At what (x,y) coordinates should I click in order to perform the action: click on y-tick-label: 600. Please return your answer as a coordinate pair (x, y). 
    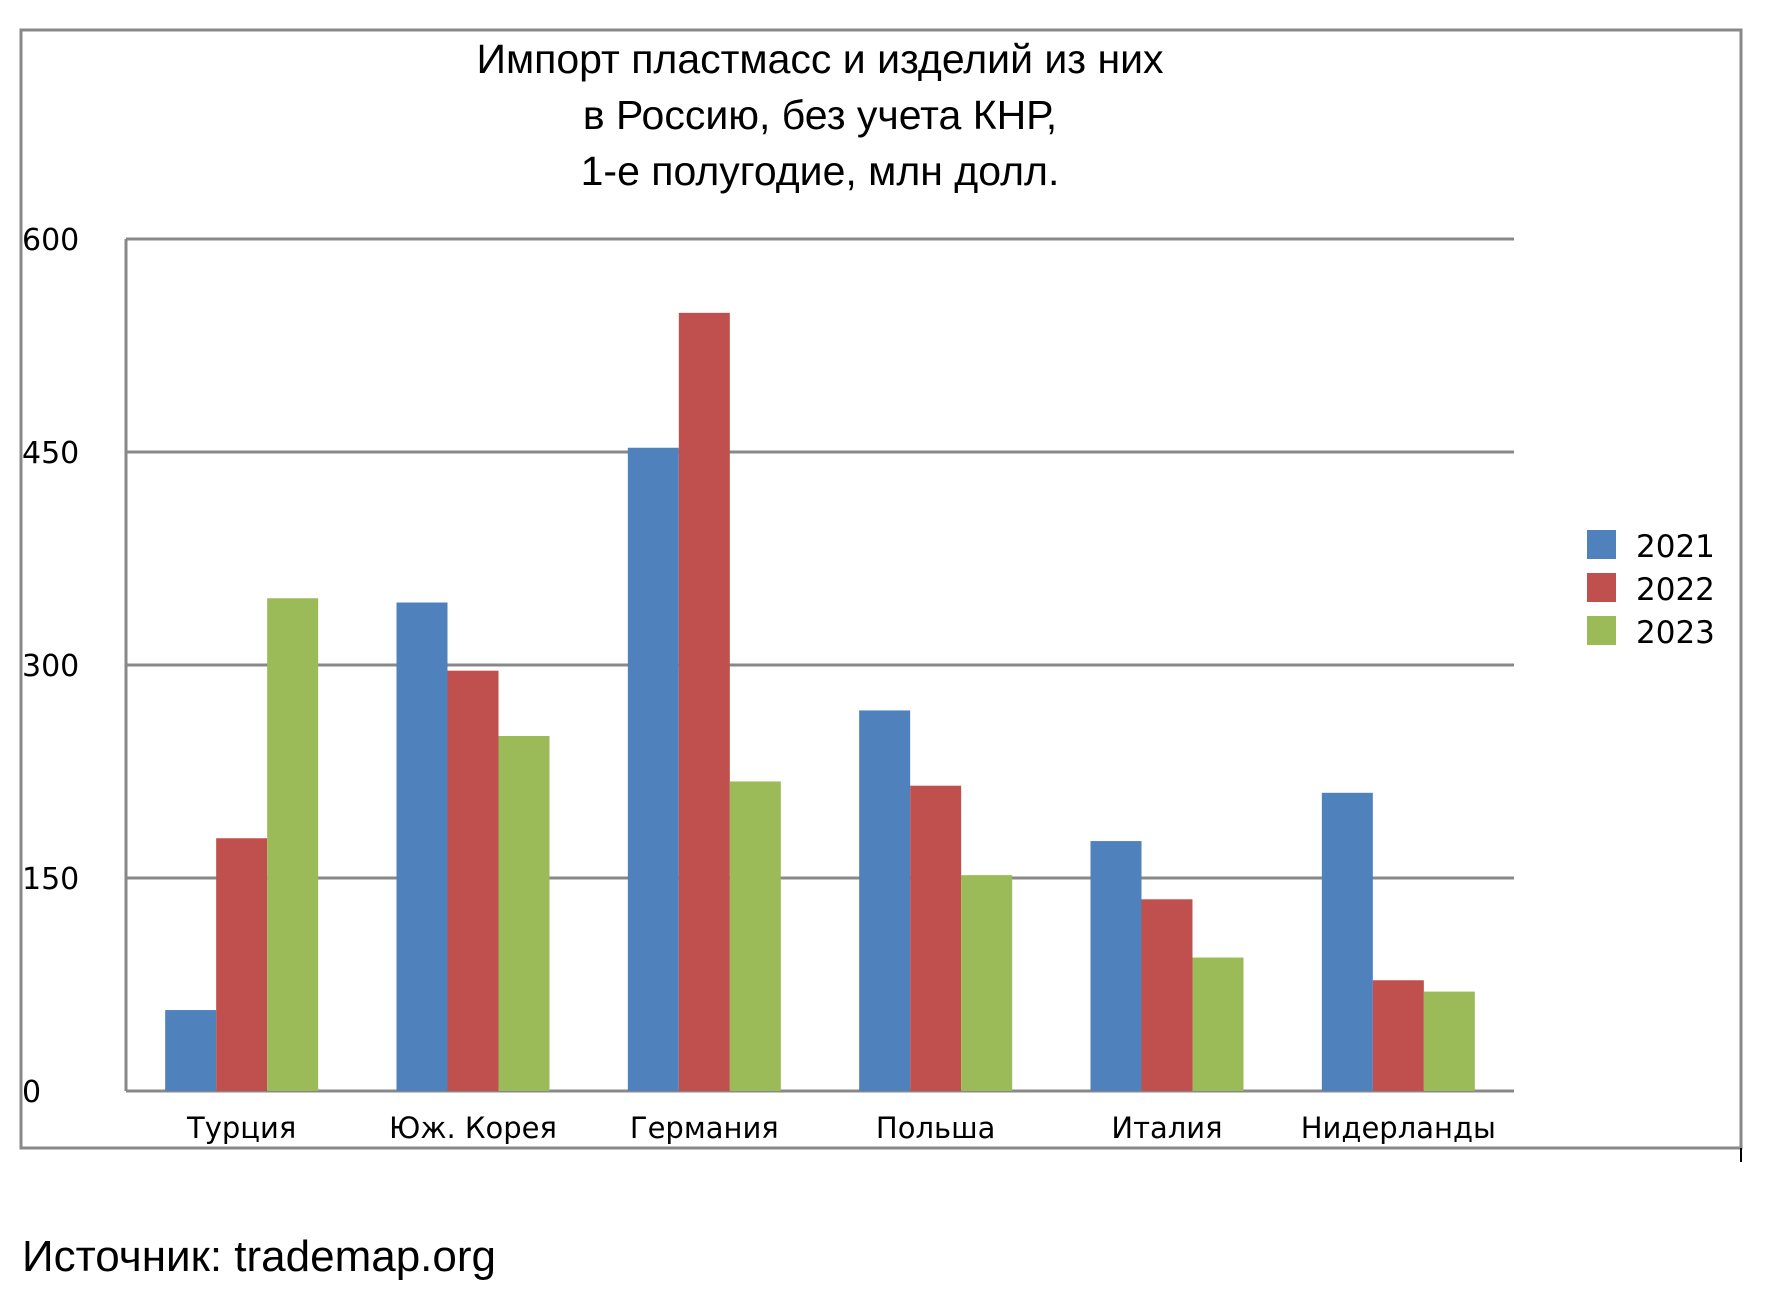
    Looking at the image, I should click on (50, 240).